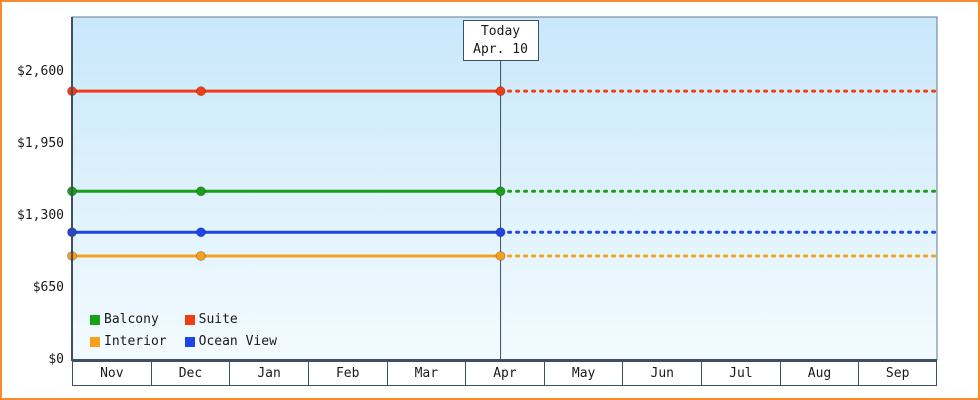  What do you see at coordinates (40, 144) in the screenshot?
I see `y-axis-label: $1,950` at bounding box center [40, 144].